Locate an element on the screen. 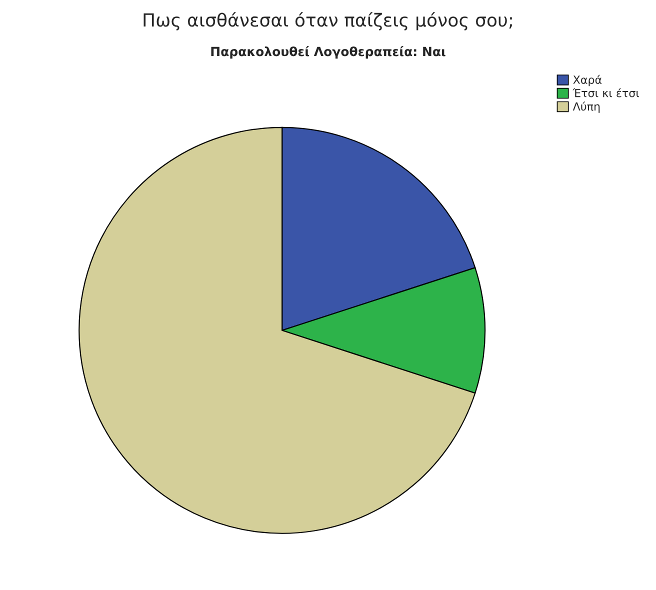 This screenshot has width=656, height=590. legend-label: Έτσι κι έτσι is located at coordinates (606, 93).